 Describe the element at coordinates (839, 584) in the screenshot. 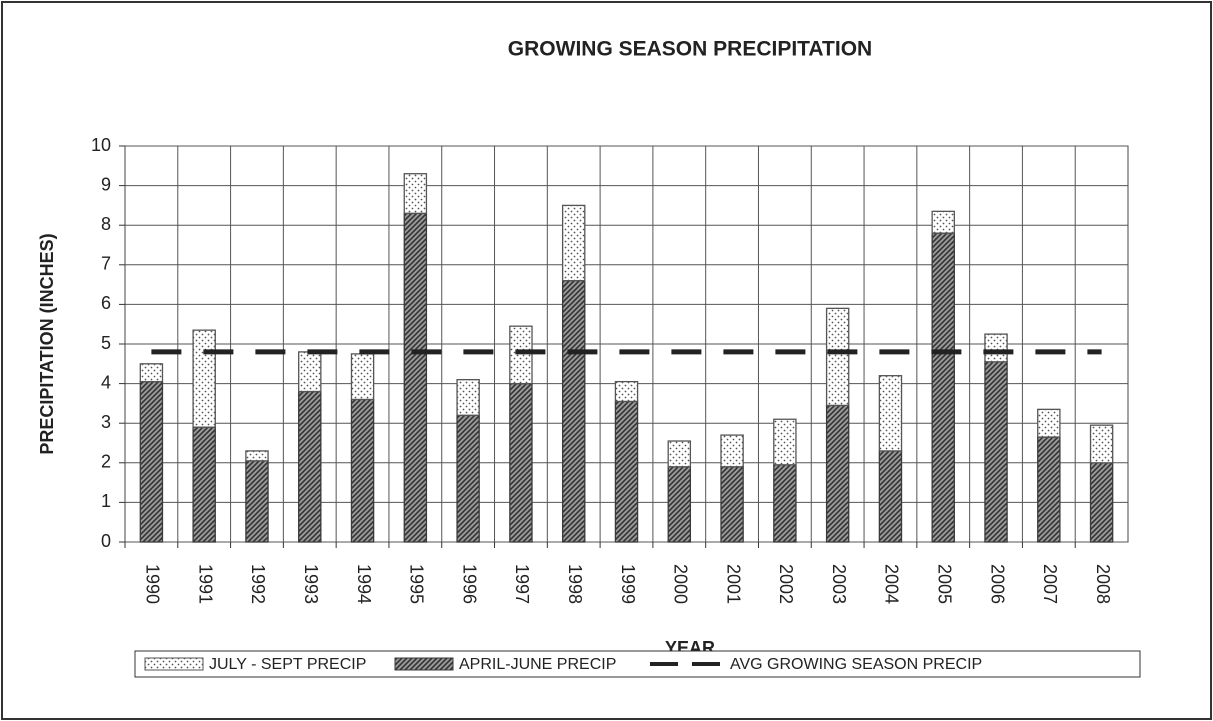

I see `x-tick-label: 2003` at that location.